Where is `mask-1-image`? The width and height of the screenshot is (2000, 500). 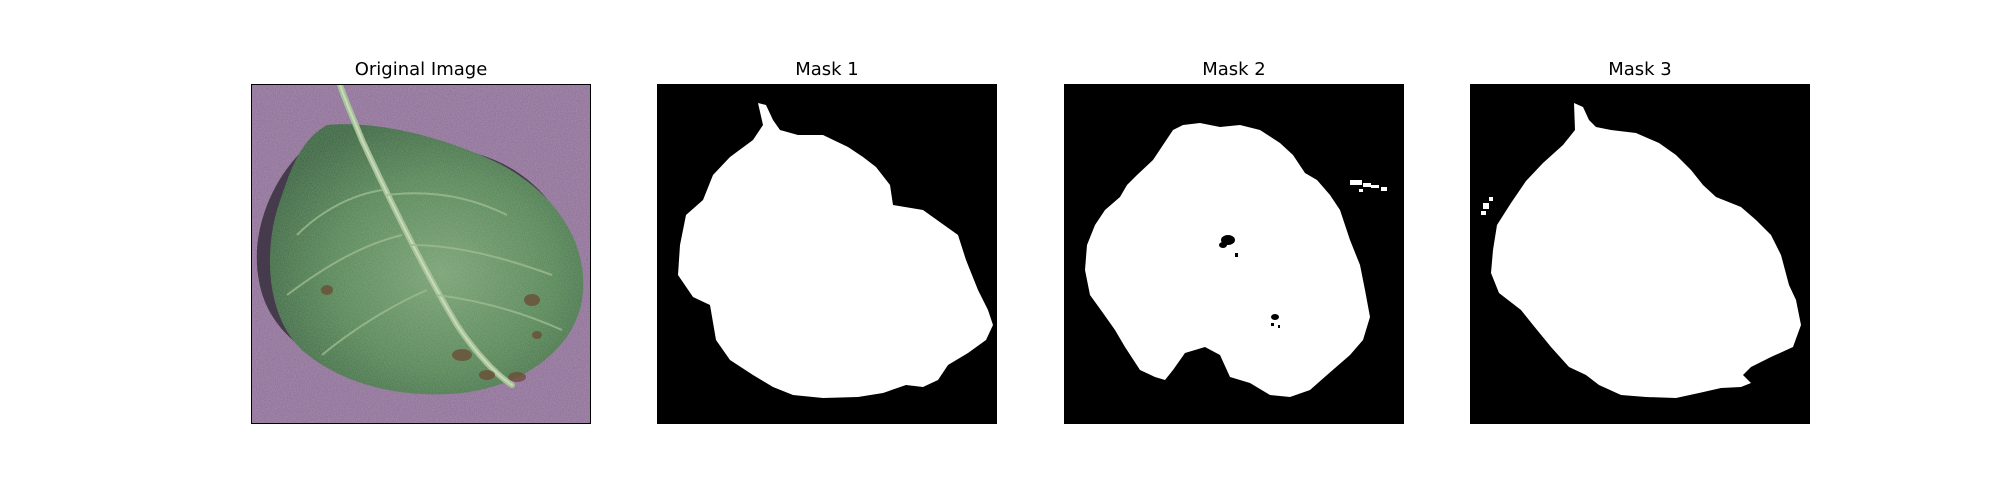
mask-1-image is located at coordinates (827, 254).